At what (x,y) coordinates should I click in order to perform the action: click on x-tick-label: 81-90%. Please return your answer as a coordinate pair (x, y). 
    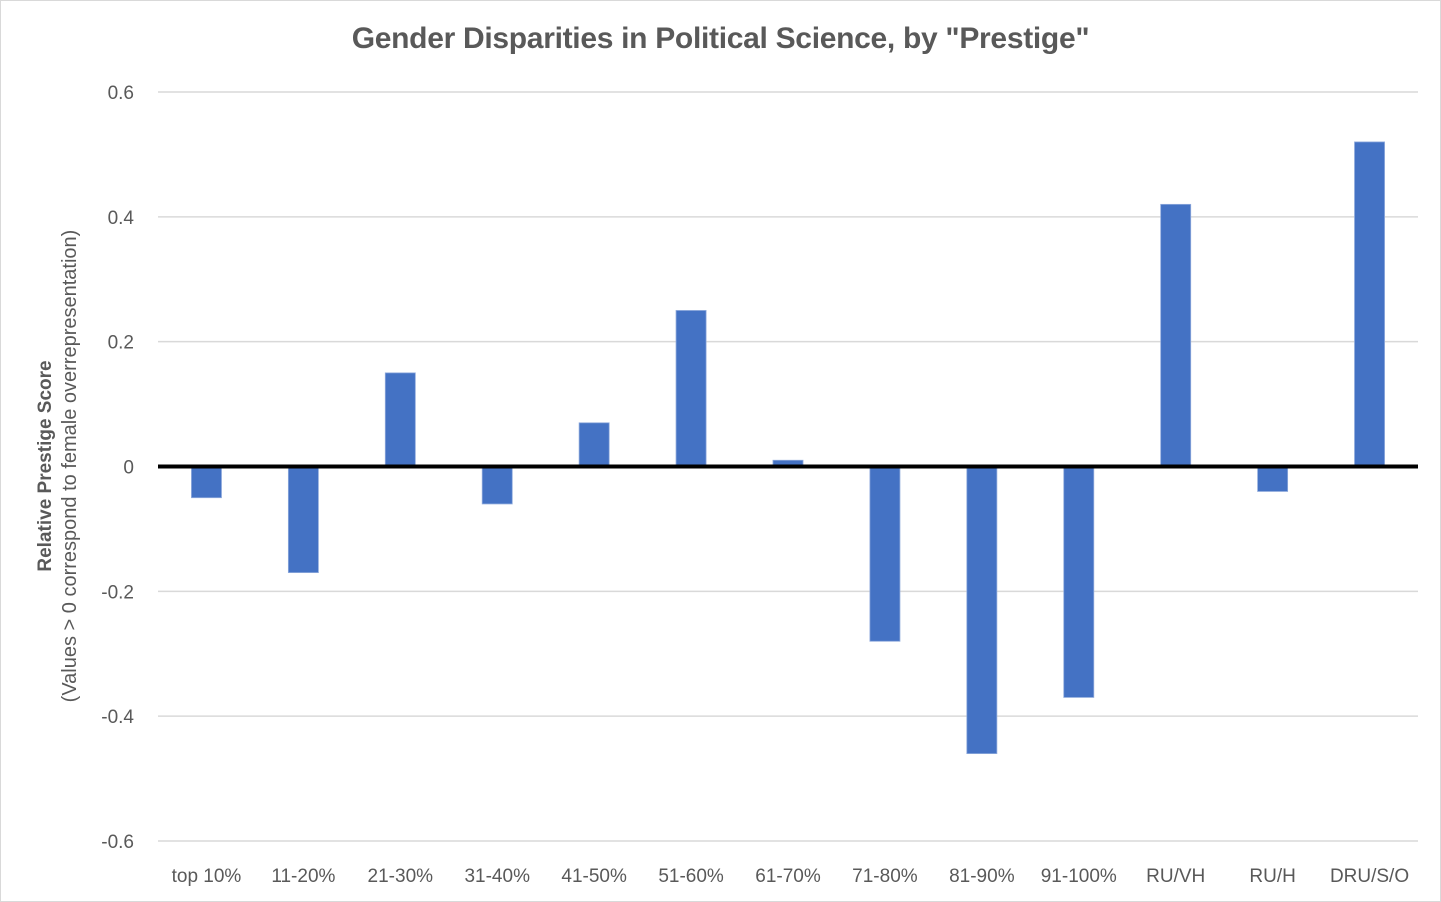
    Looking at the image, I should click on (982, 876).